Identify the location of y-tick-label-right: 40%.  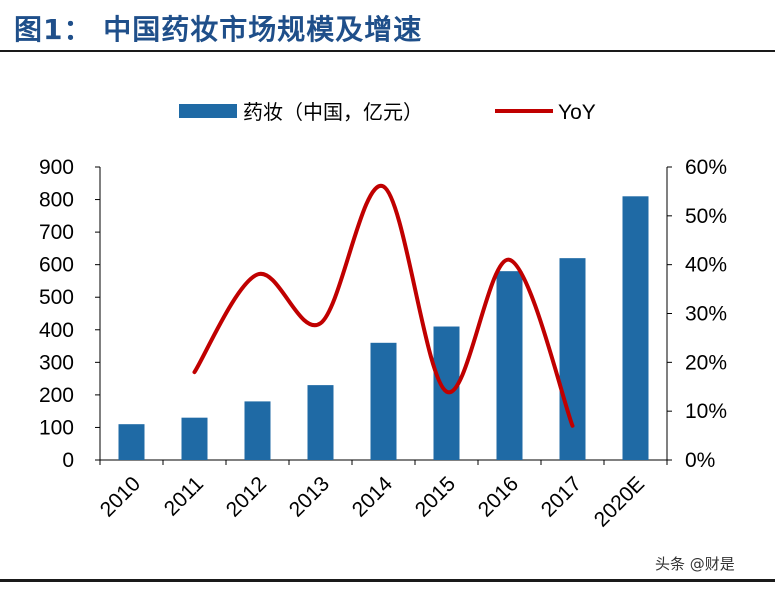
(706, 265).